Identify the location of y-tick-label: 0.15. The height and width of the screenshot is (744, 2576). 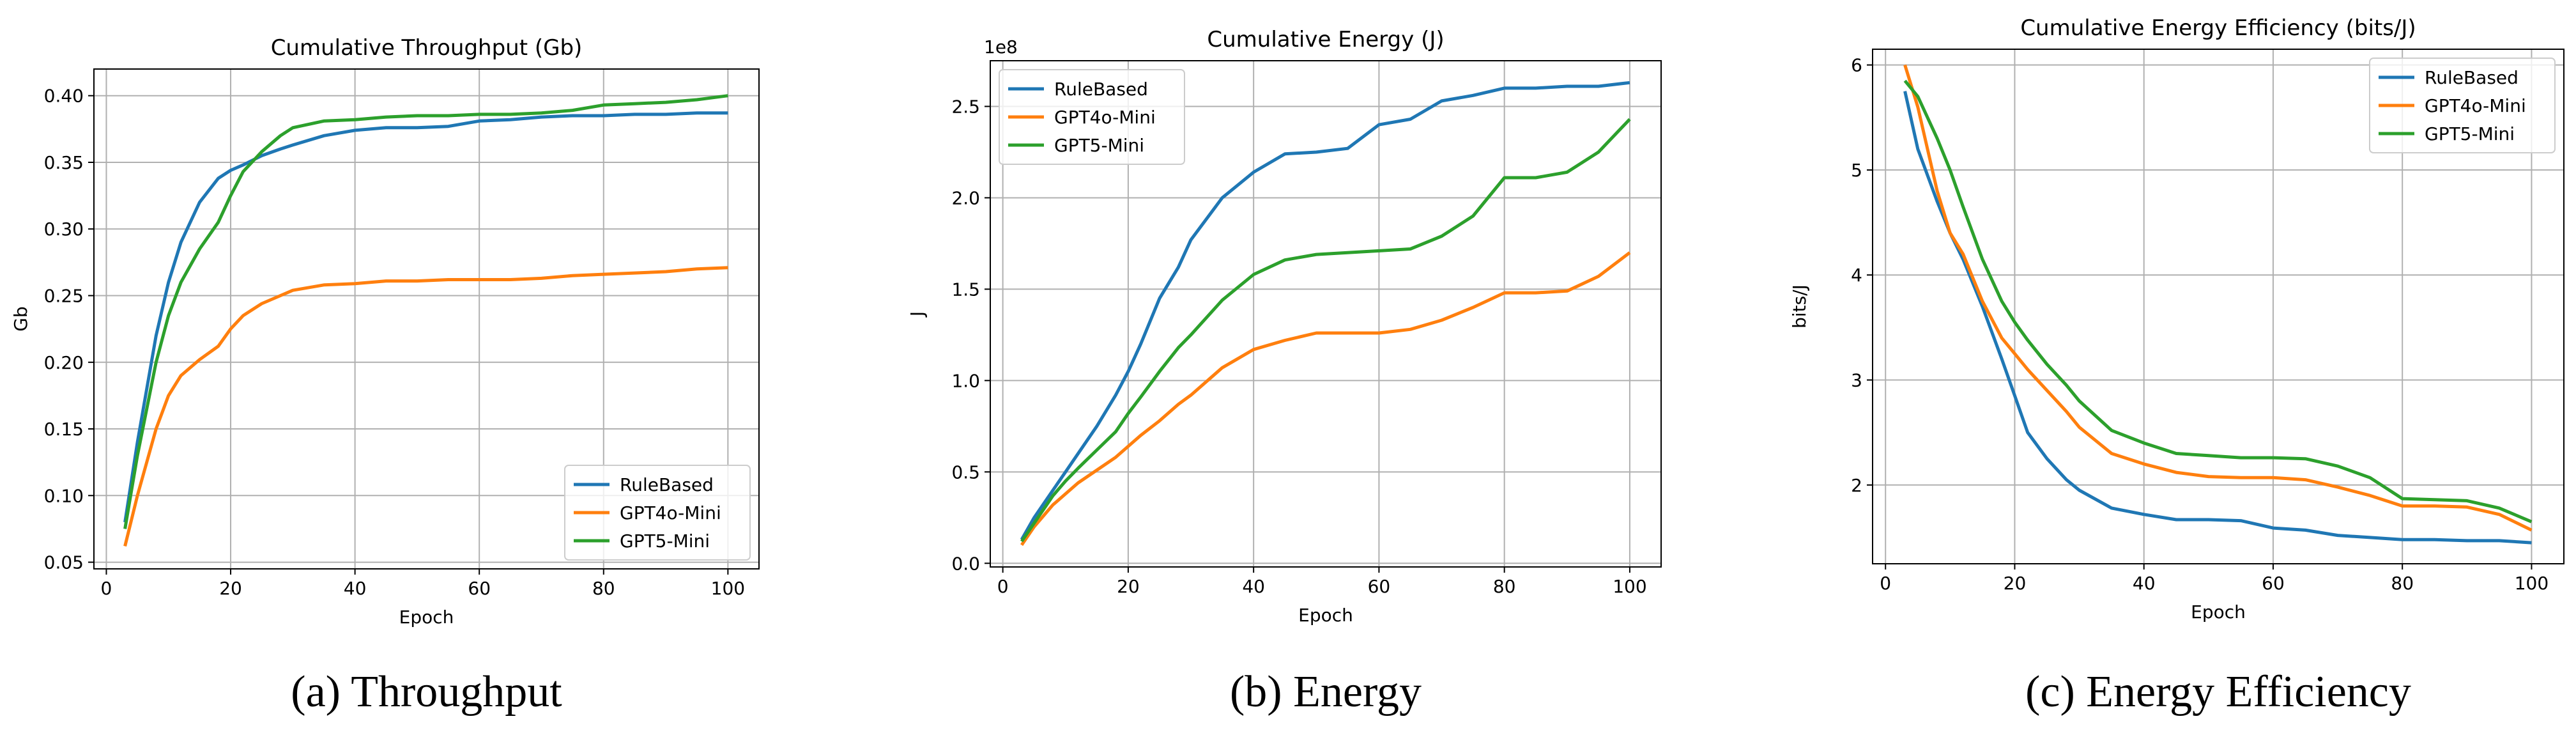
(64, 429).